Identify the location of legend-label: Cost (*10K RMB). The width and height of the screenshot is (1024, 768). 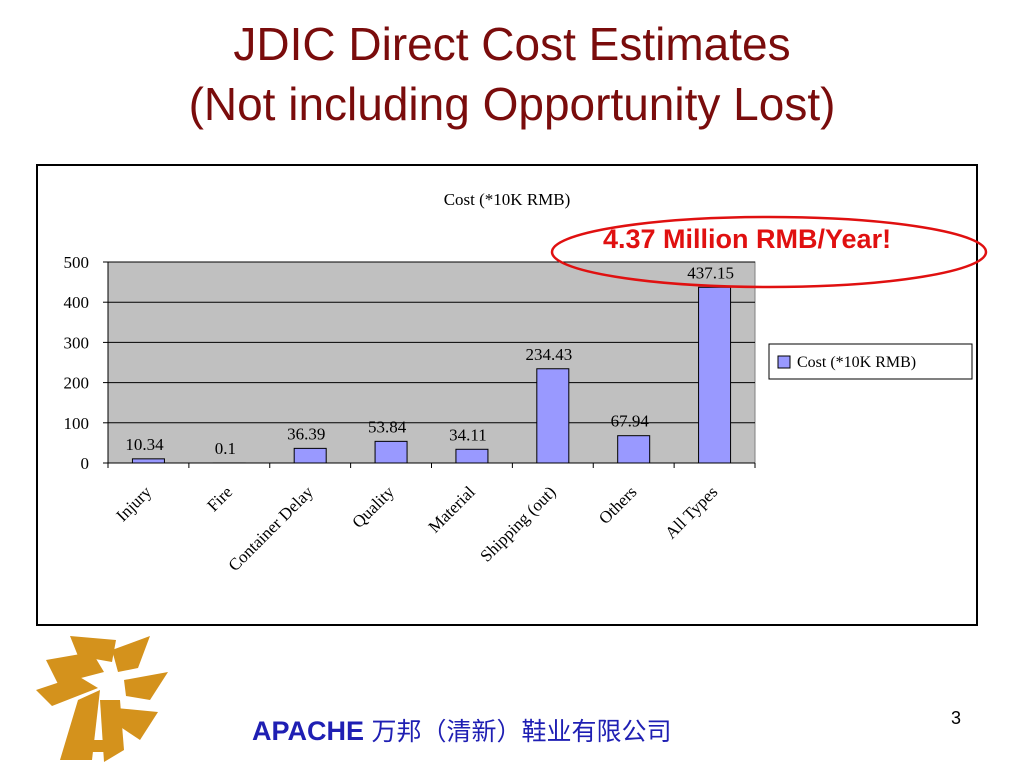
(856, 362).